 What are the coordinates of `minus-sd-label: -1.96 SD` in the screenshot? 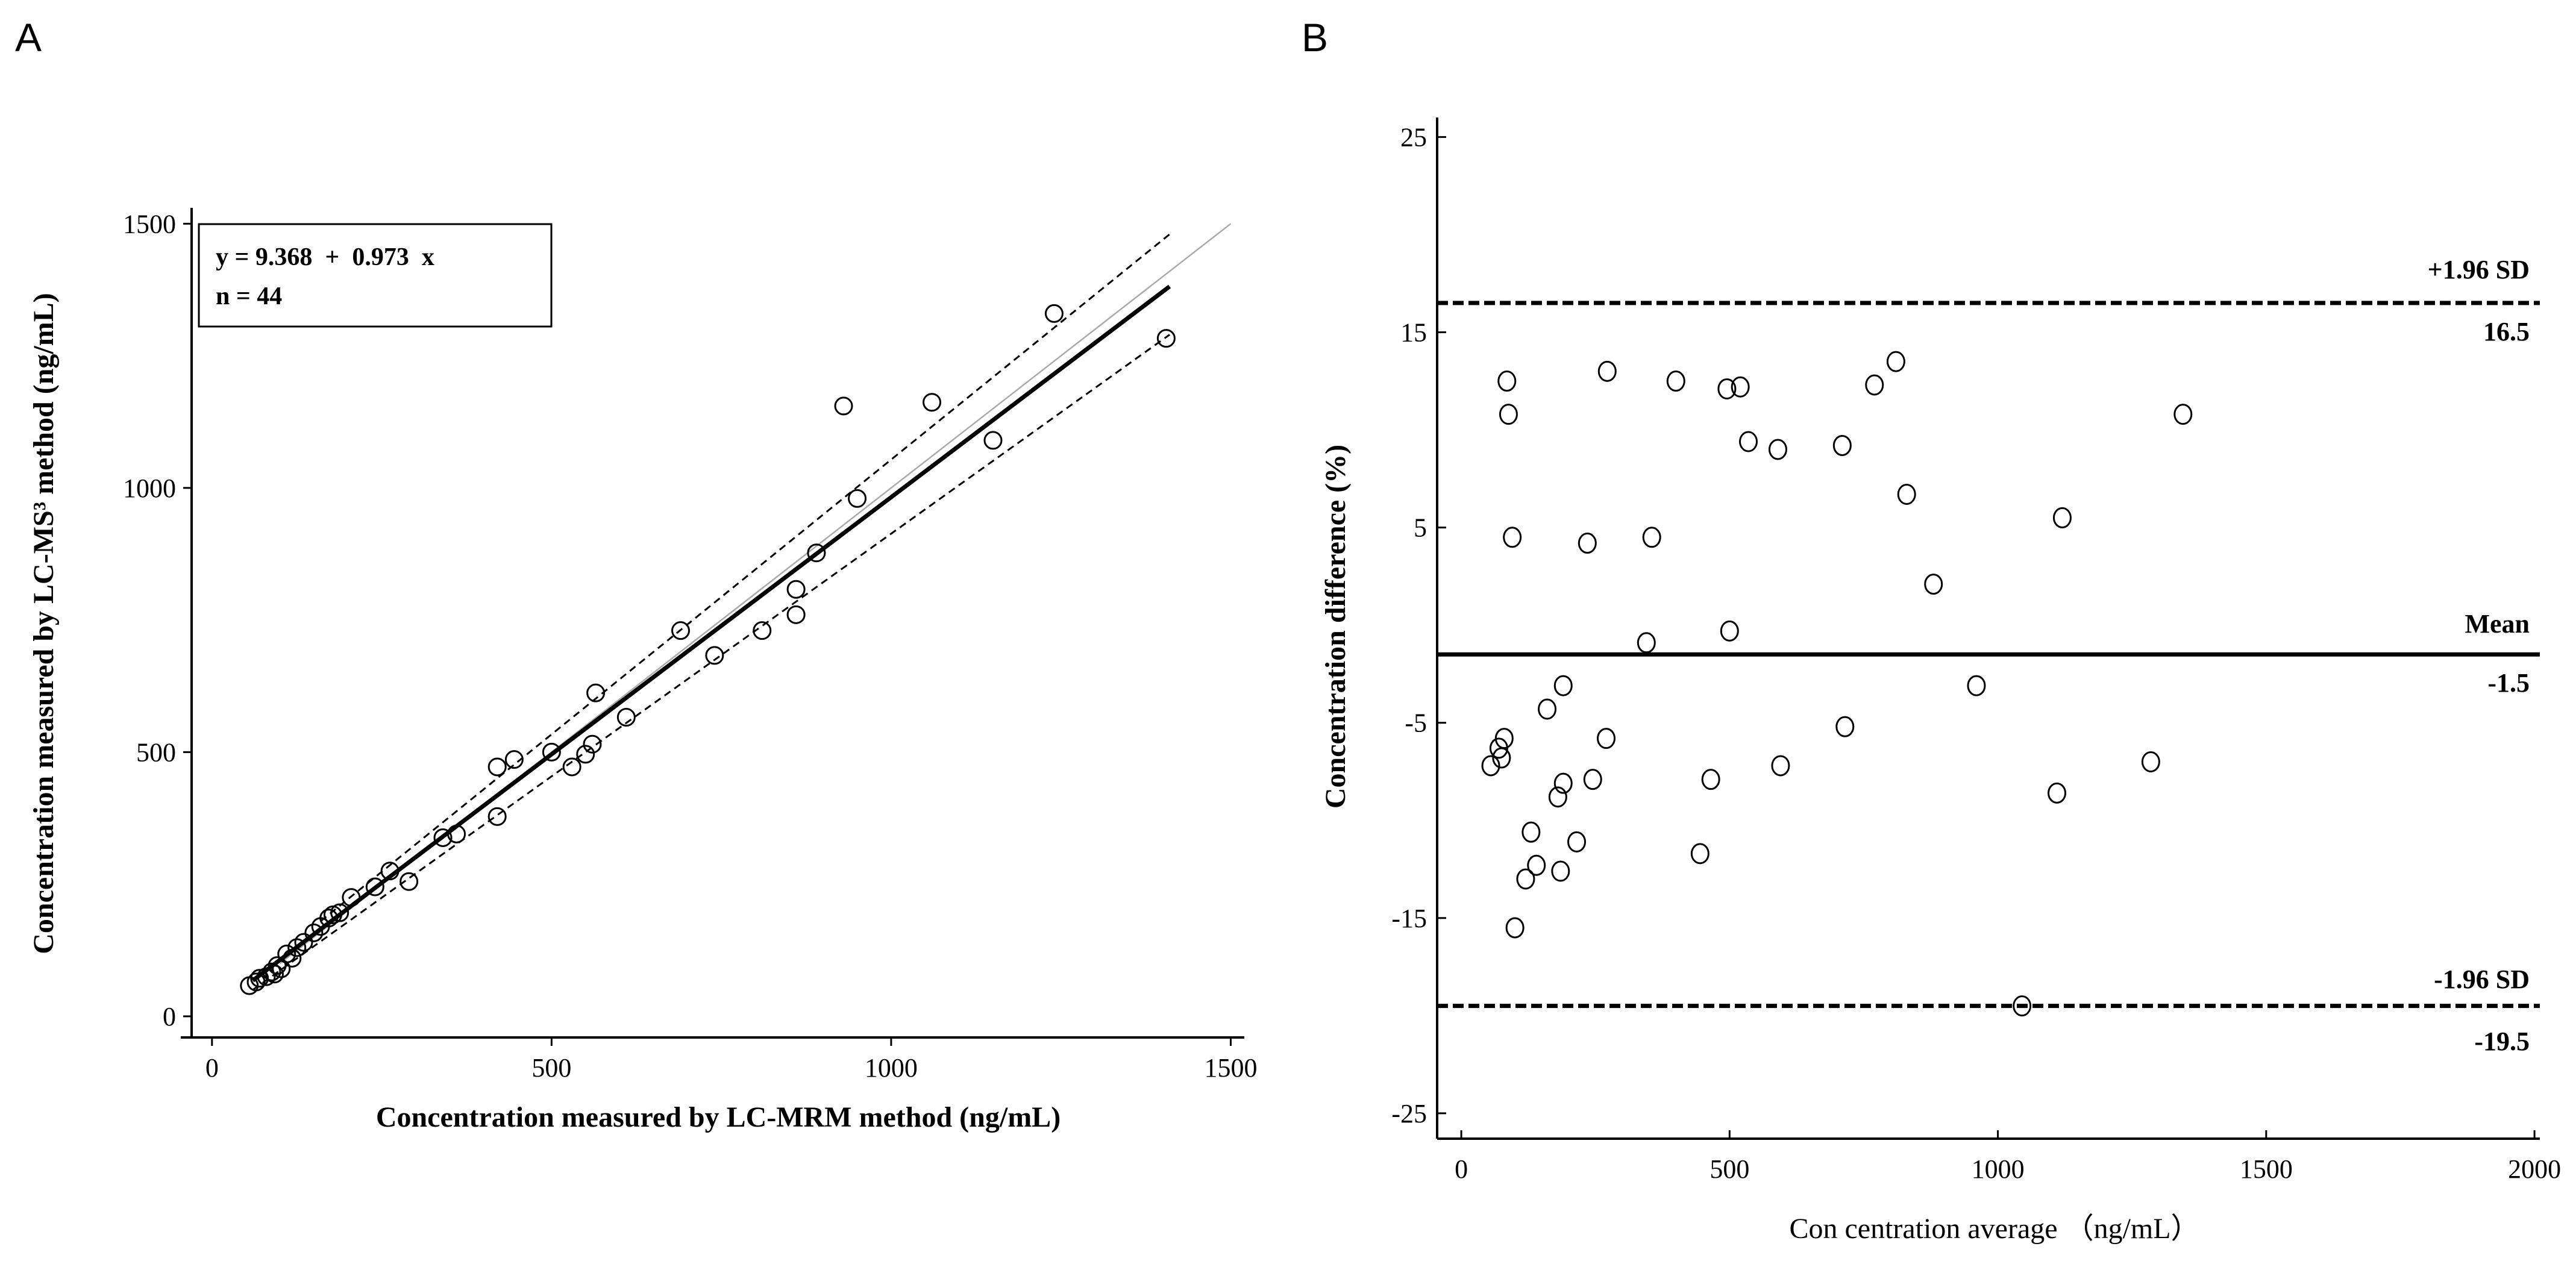 It's located at (2482, 979).